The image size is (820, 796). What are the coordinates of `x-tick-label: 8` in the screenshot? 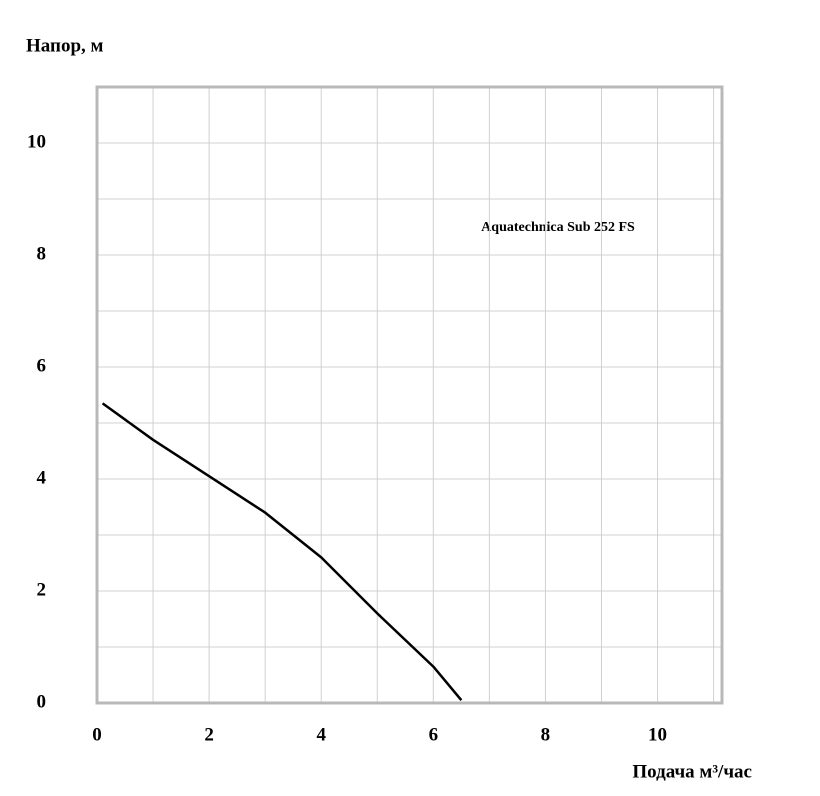 It's located at (546, 734).